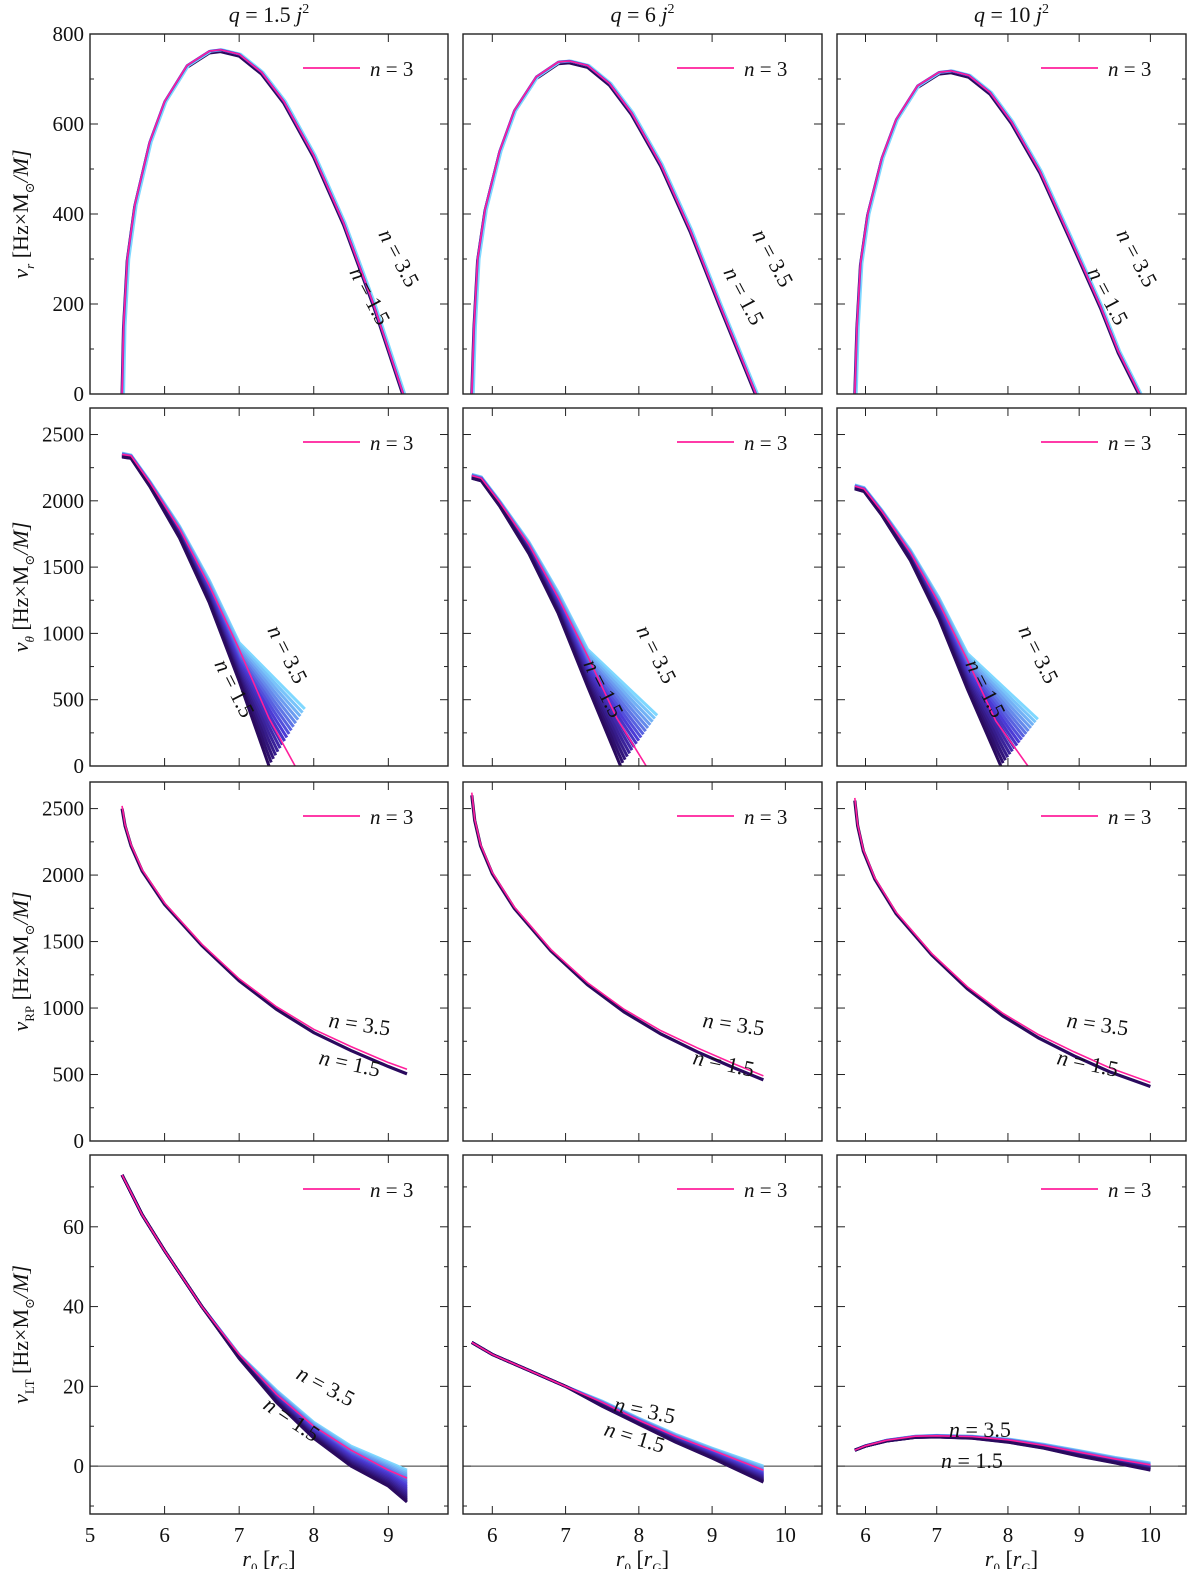 The width and height of the screenshot is (1200, 1574). Describe the element at coordinates (63, 501) in the screenshot. I see `y-tick-label: 2000` at that location.